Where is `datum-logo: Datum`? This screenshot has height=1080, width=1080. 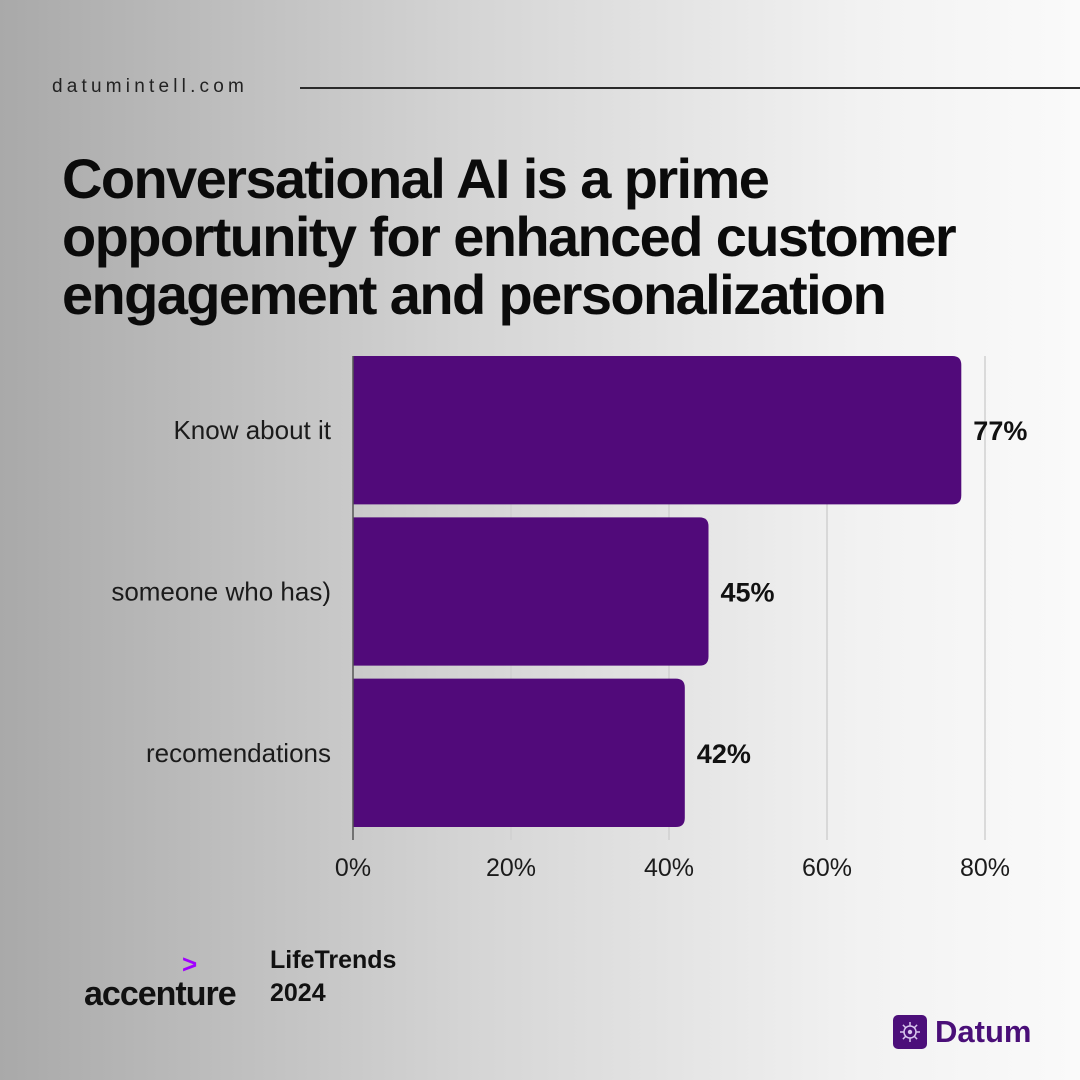 datum-logo: Datum is located at coordinates (962, 1032).